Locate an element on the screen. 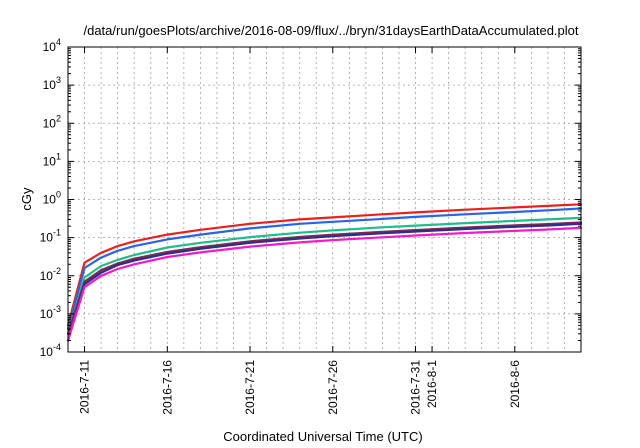 Image resolution: width=640 pixels, height=448 pixels. y-tick-label: 10³ is located at coordinates (52, 83).